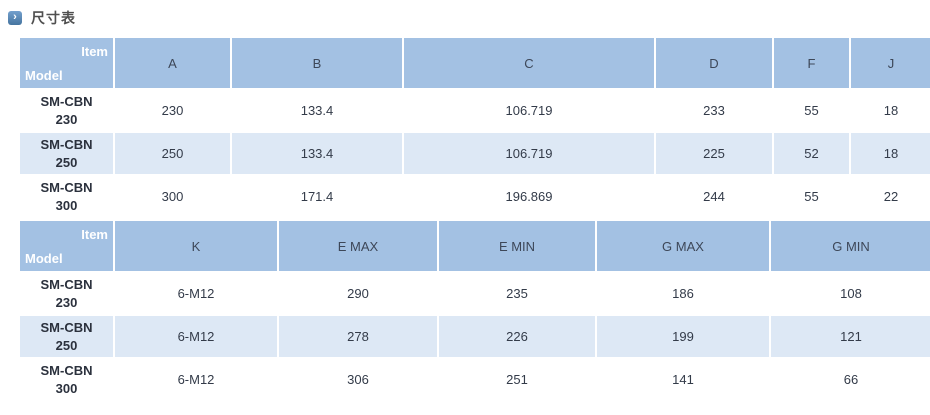  I want to click on page-title: 尺寸表, so click(53, 17).